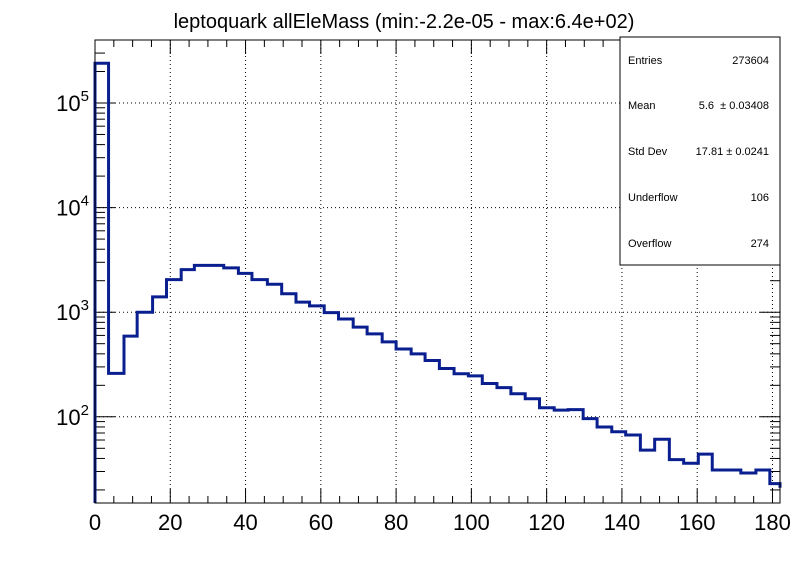 The width and height of the screenshot is (796, 572). I want to click on x-axis-labels: 0 20 40 60 80 100 120 140 160 180, so click(440, 522).